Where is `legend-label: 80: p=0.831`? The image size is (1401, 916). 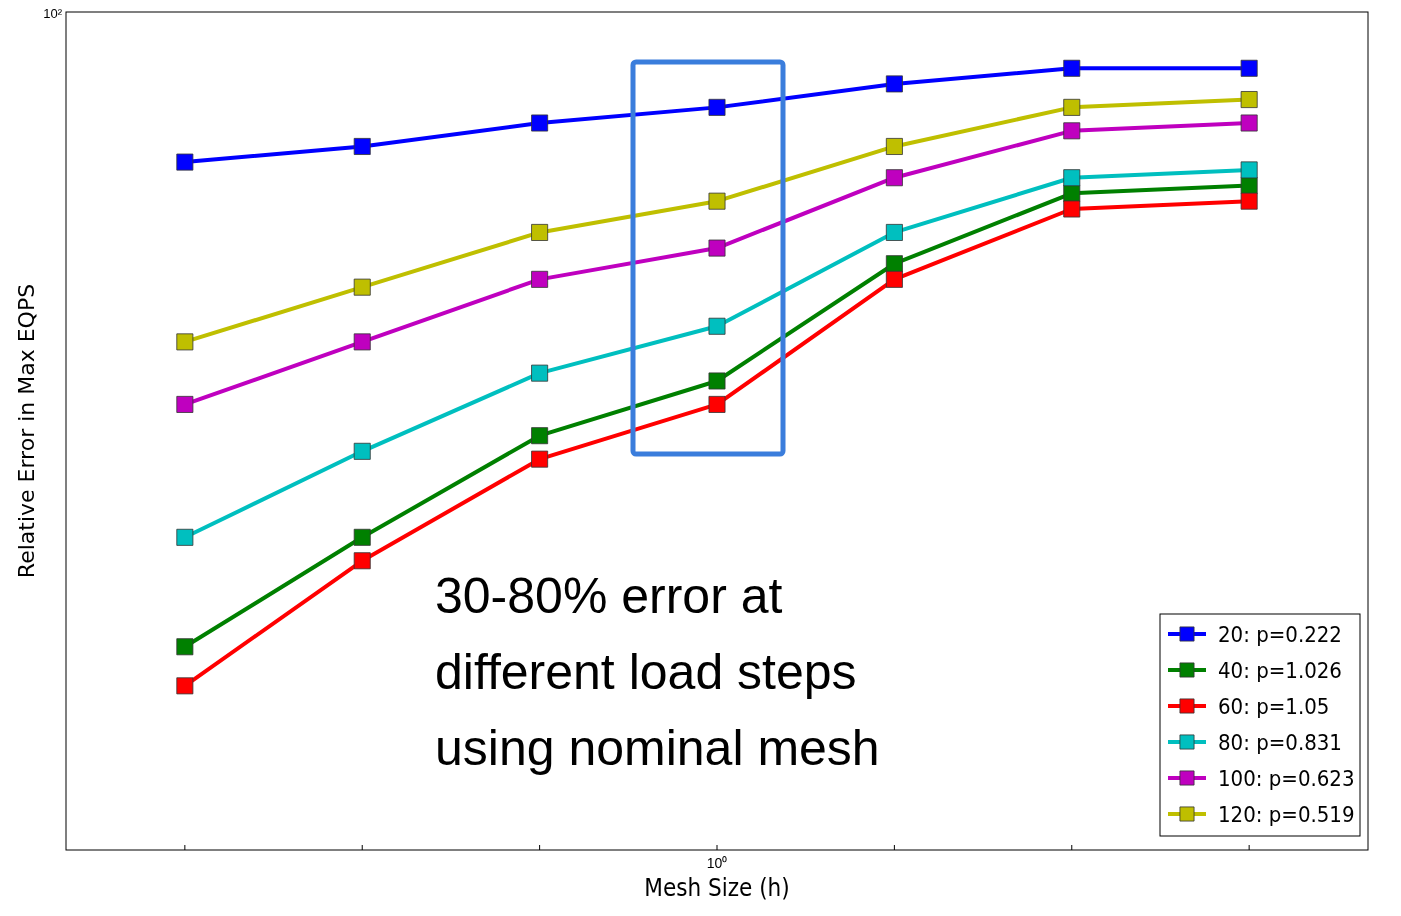
legend-label: 80: p=0.831 is located at coordinates (1280, 742).